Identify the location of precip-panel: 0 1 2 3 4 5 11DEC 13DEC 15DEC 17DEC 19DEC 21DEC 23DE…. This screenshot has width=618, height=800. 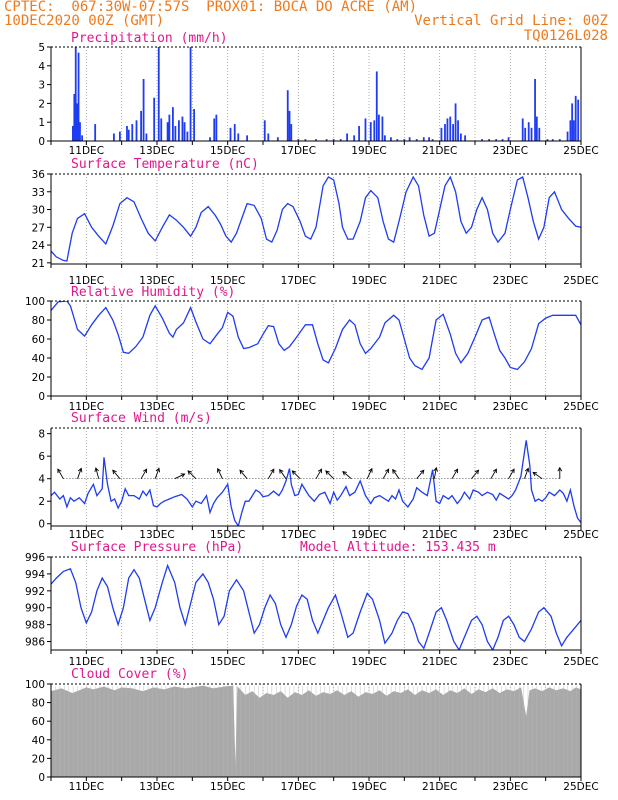
(318, 94).